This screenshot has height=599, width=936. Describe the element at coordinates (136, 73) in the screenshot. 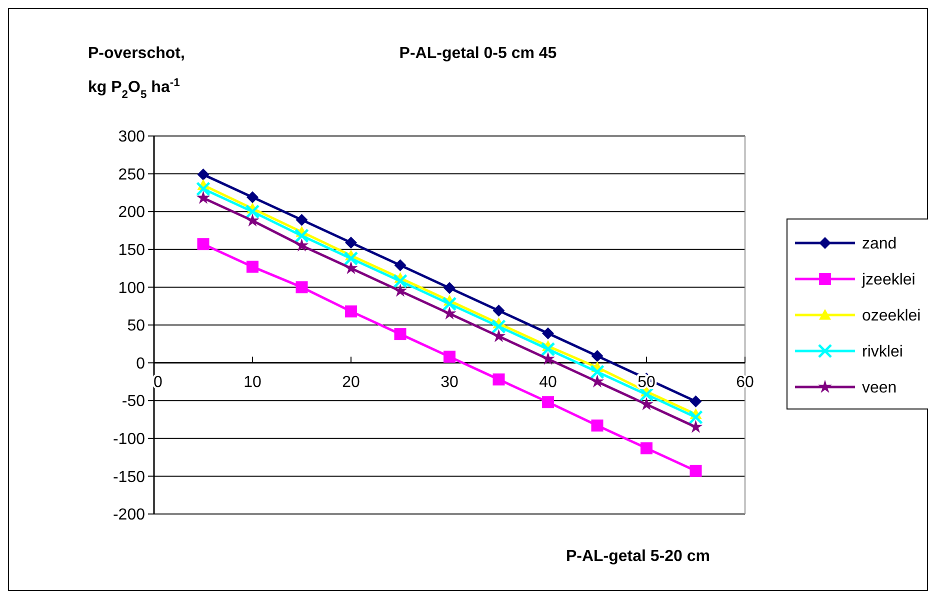

I see `y-axis-title: P-overschot, kg P$_{2}$O$_{5}$ ha$^{-1}$` at that location.